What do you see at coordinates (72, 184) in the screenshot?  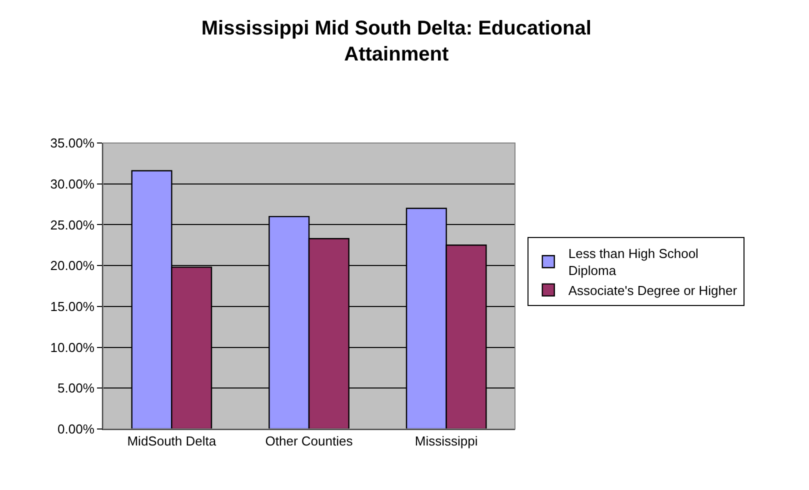 I see `y-tick-label: 30.00%` at bounding box center [72, 184].